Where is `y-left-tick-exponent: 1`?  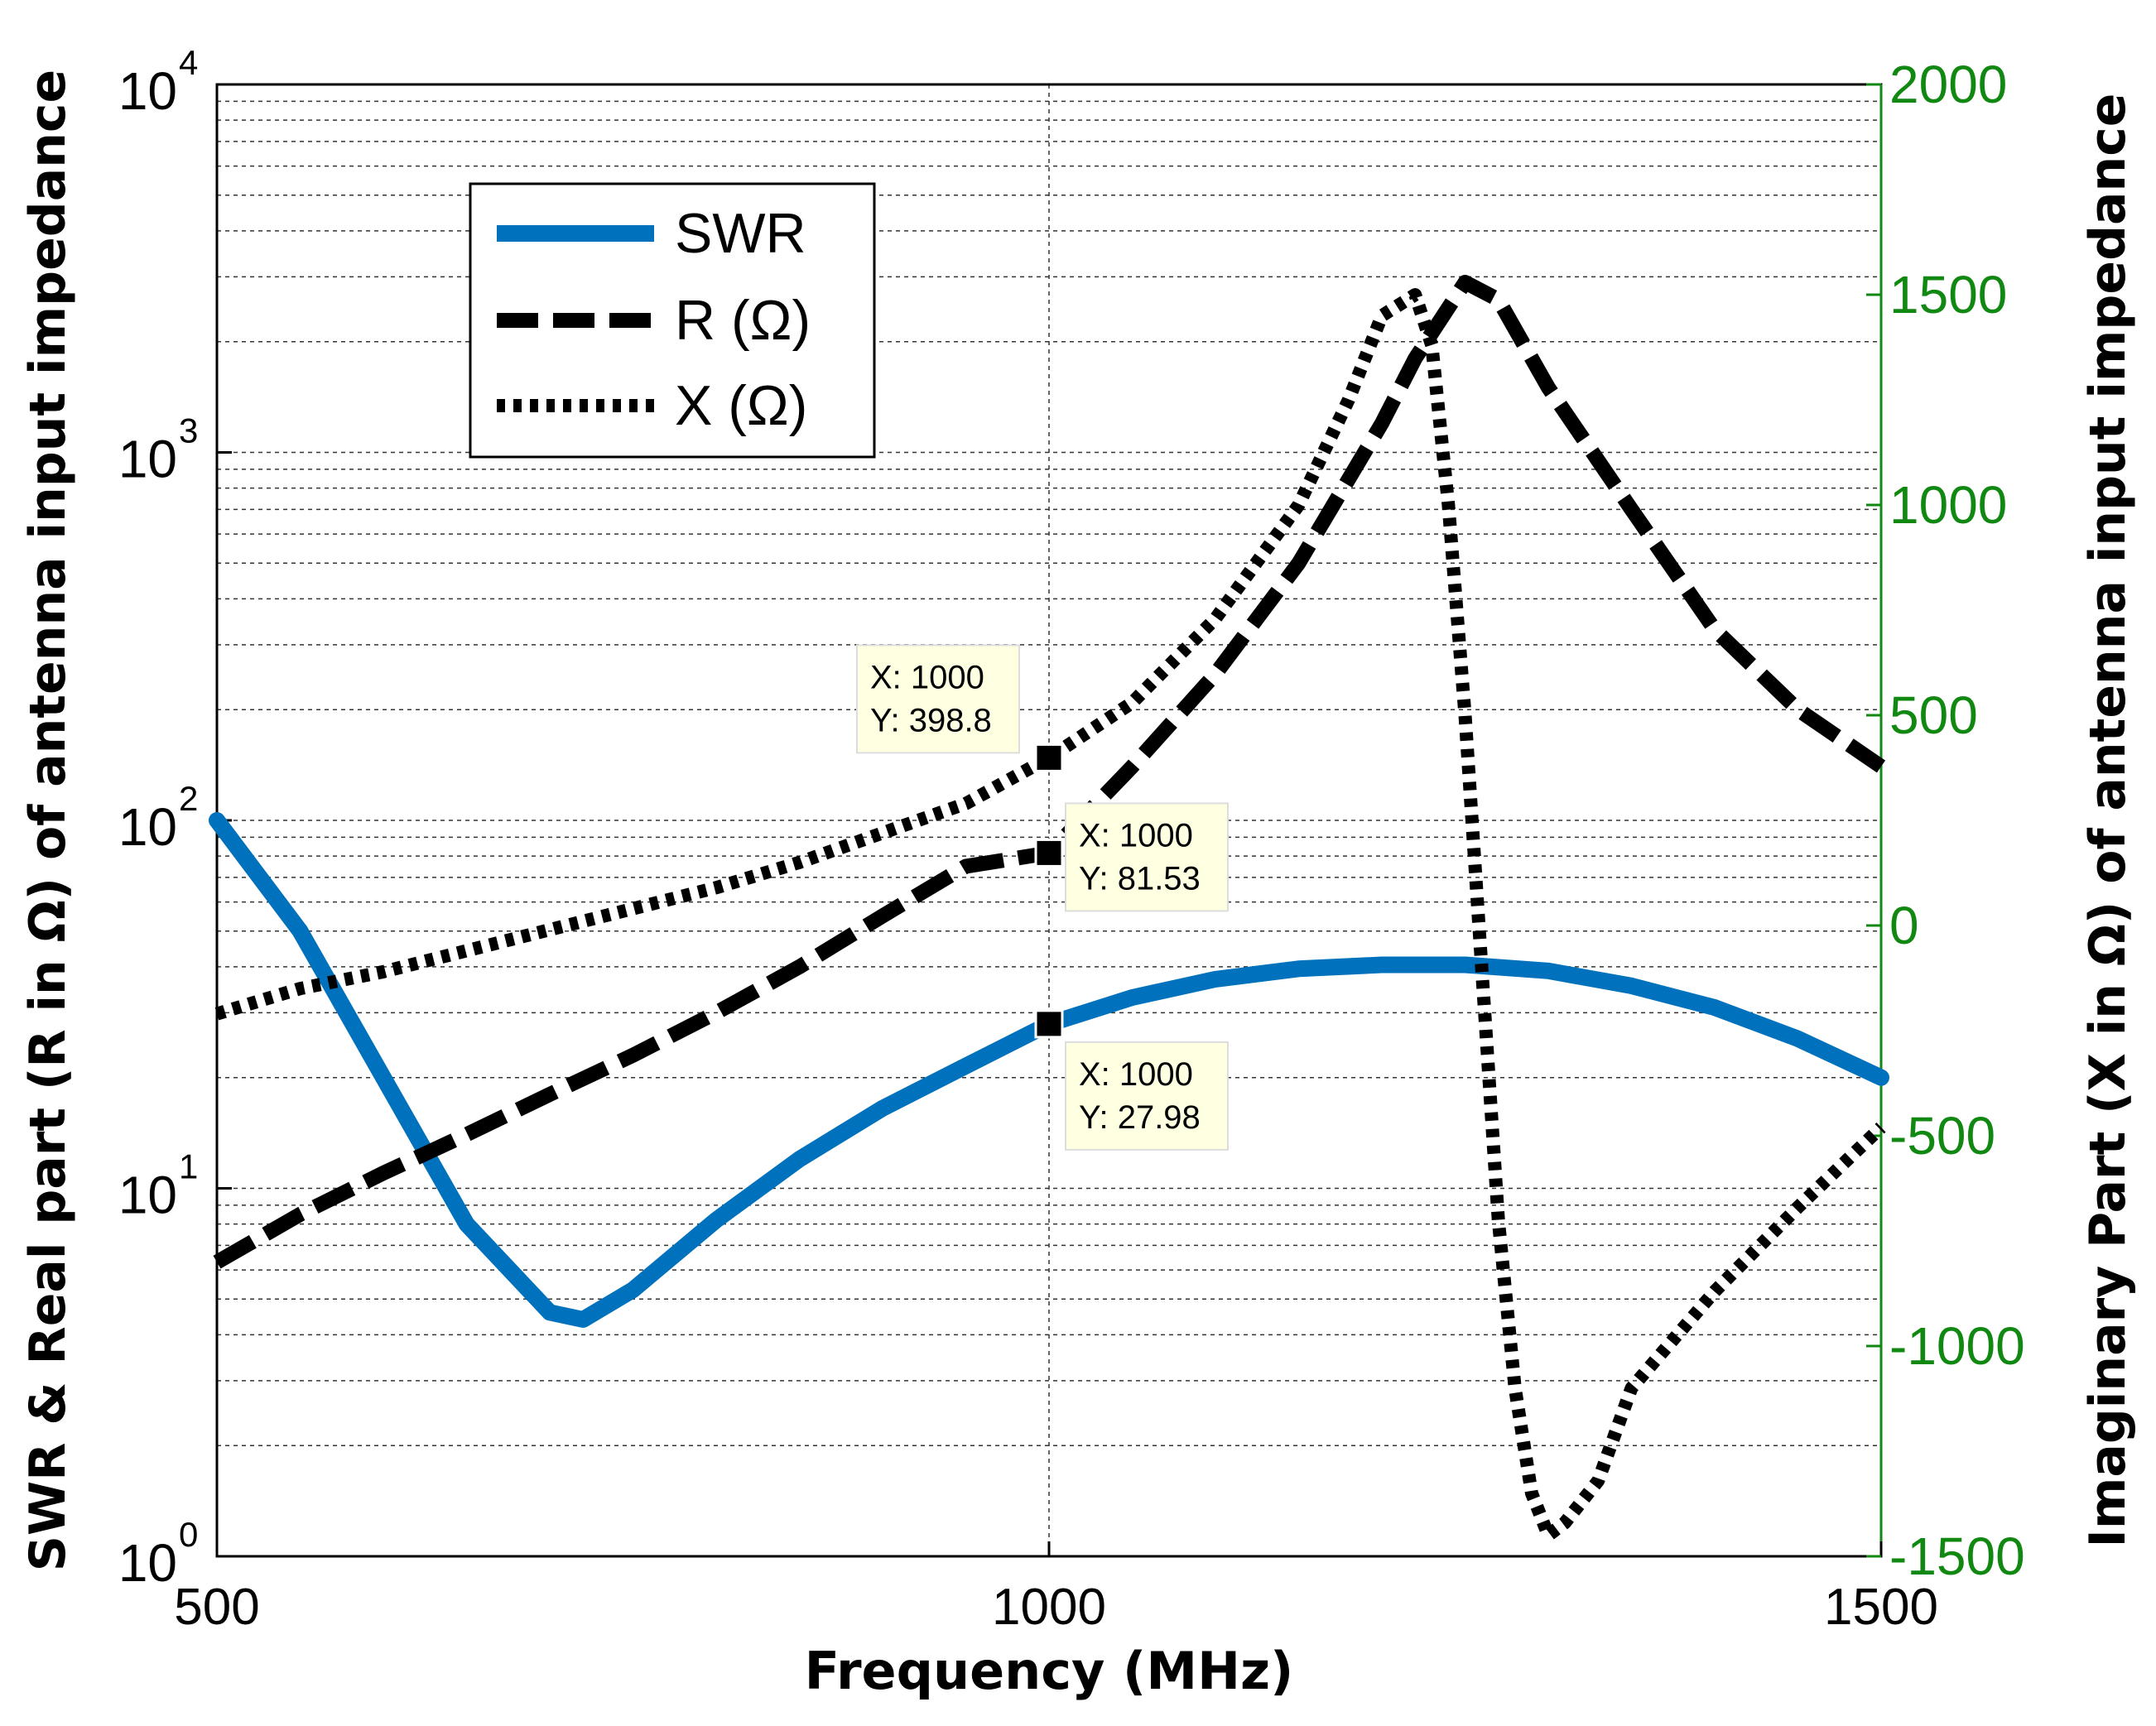 y-left-tick-exponent: 1 is located at coordinates (189, 1166).